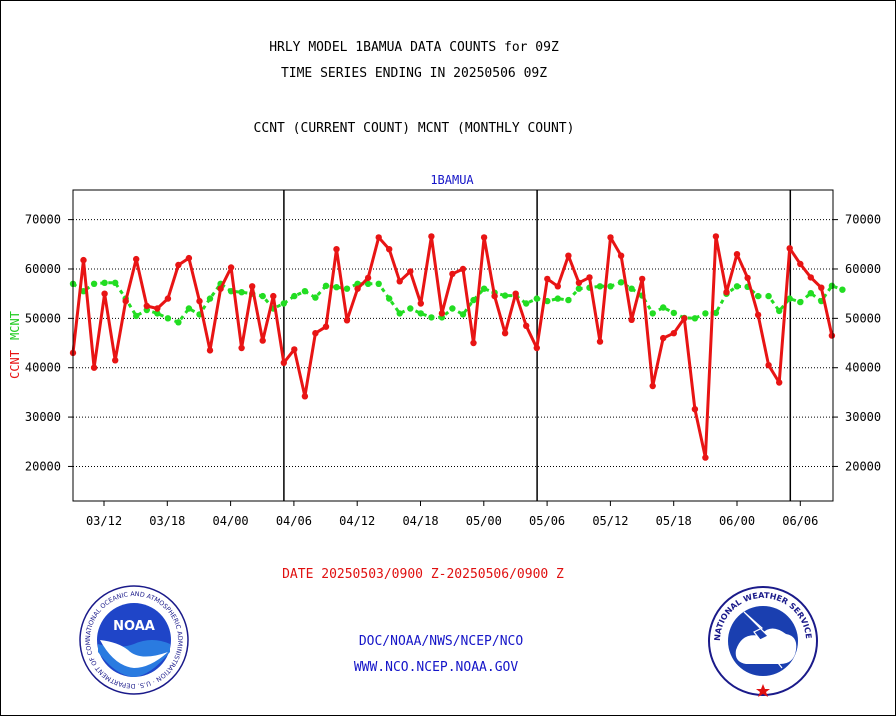 The height and width of the screenshot is (716, 896). I want to click on y-axis-label: CCNT MCNT, so click(15, 345).